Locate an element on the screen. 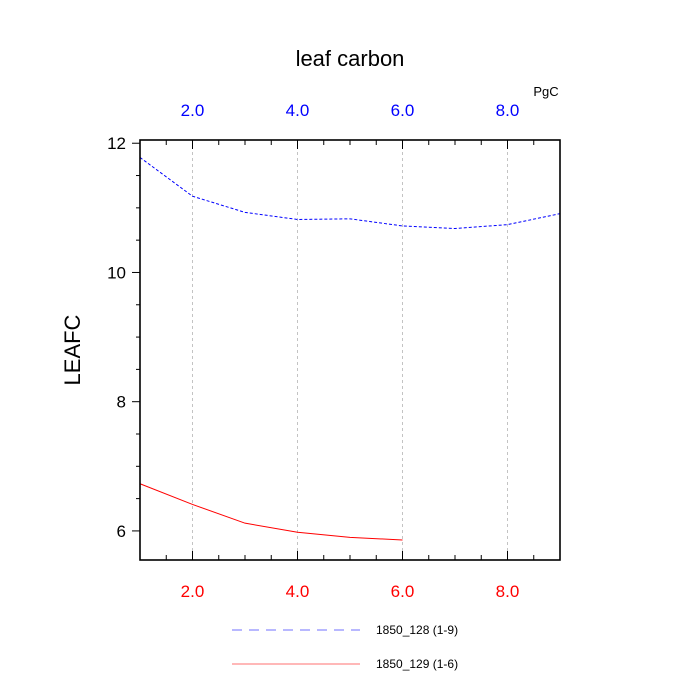  legend-label: 1850_129 (1-6) is located at coordinates (417, 664).